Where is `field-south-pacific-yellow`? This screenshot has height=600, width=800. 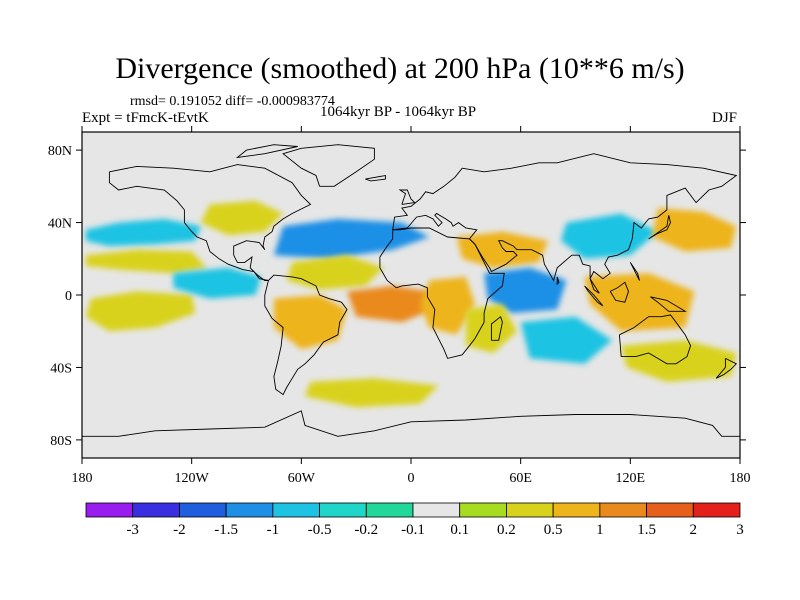 field-south-pacific-yellow is located at coordinates (679, 361).